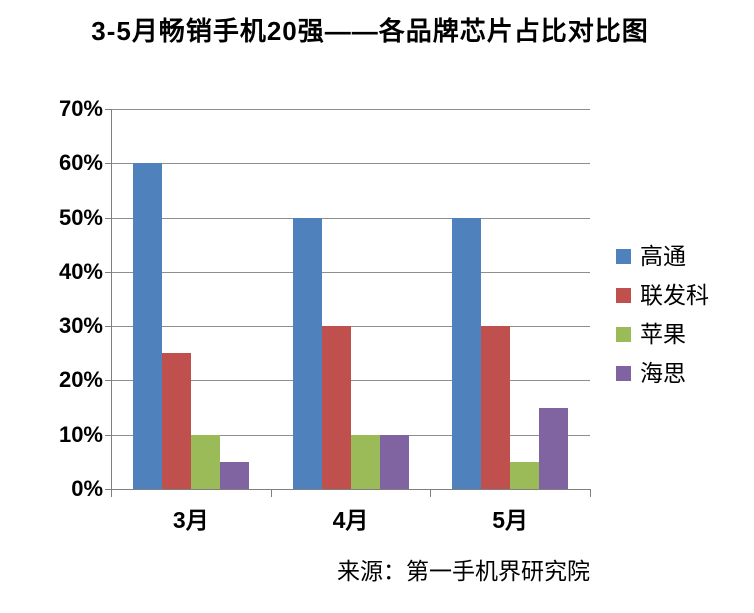 Image resolution: width=754 pixels, height=613 pixels. I want to click on y-axis-label: 0%, so click(87, 488).